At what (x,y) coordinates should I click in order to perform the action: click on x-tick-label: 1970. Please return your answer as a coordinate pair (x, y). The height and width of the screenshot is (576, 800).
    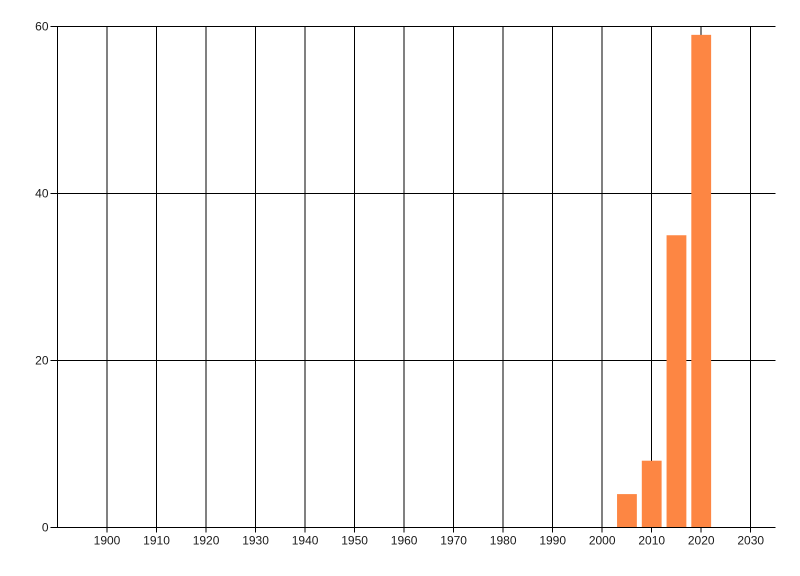
    Looking at the image, I should click on (453, 541).